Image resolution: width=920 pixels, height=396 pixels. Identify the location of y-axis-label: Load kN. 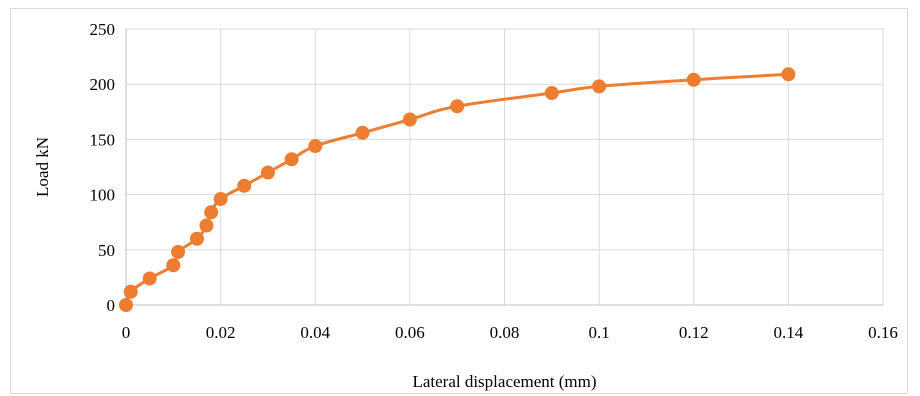
(42, 167).